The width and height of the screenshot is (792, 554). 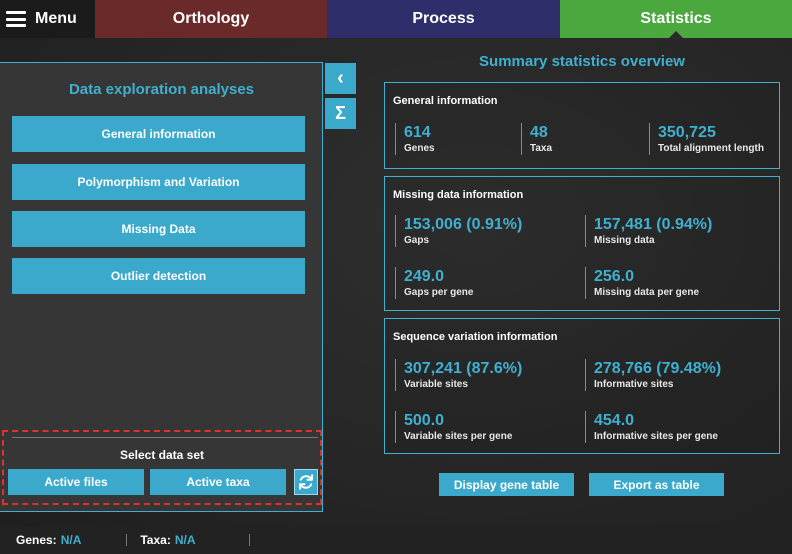 I want to click on stat-gaps: 153,006 (0.91%) Gaps, so click(x=458, y=231).